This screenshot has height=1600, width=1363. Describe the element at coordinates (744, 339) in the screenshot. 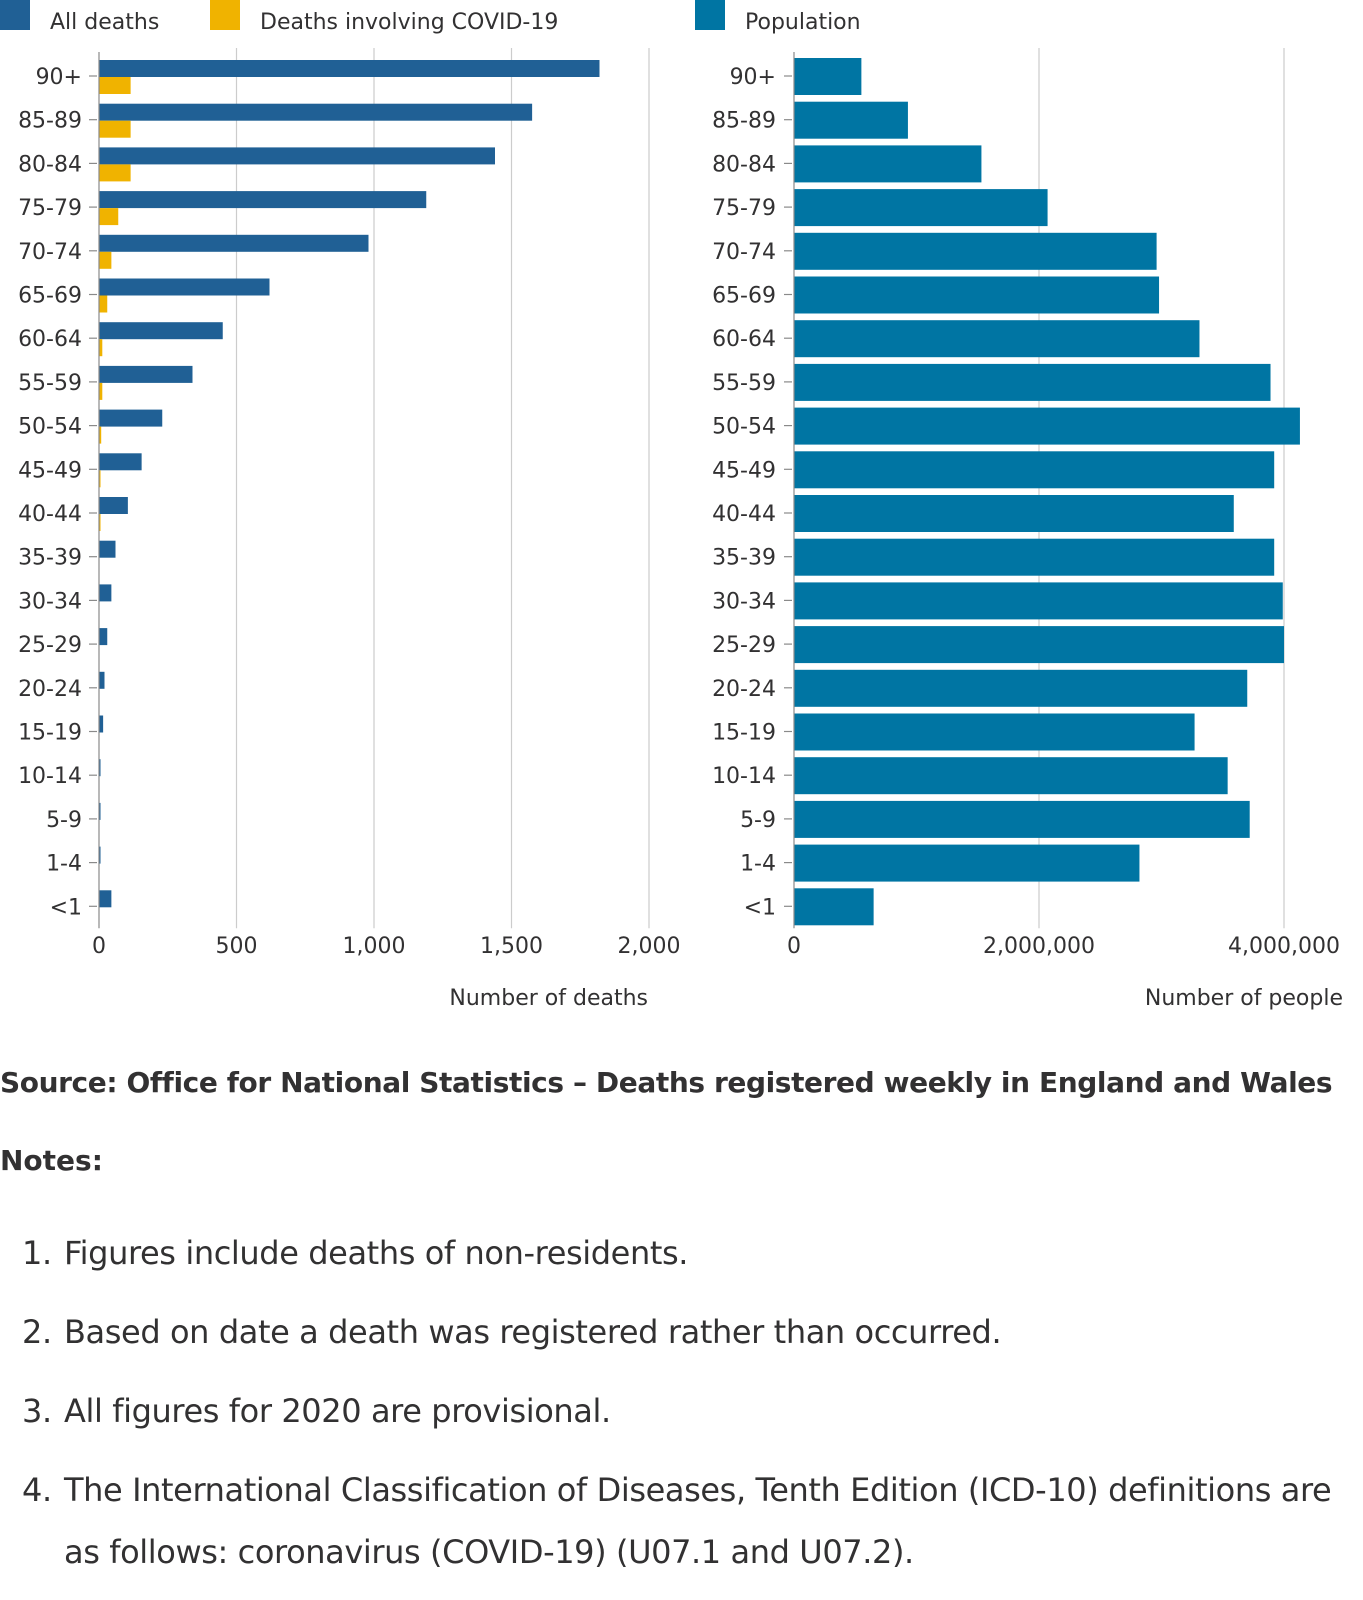

I see `y-tick-label: 60-64` at that location.